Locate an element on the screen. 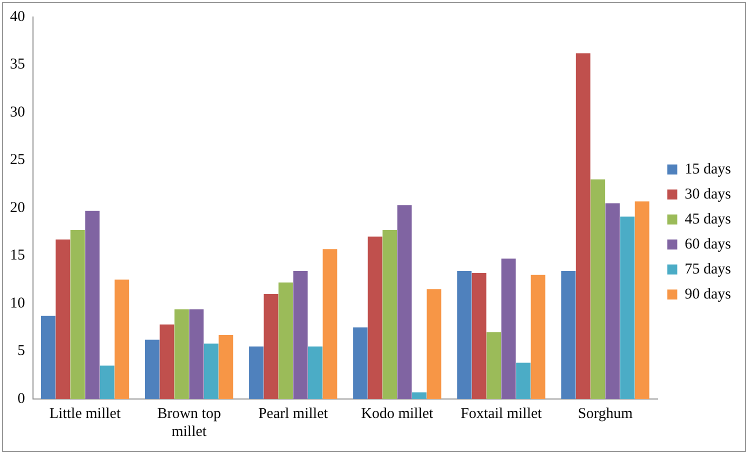 The width and height of the screenshot is (750, 456). legend-label: 90 days is located at coordinates (708, 294).